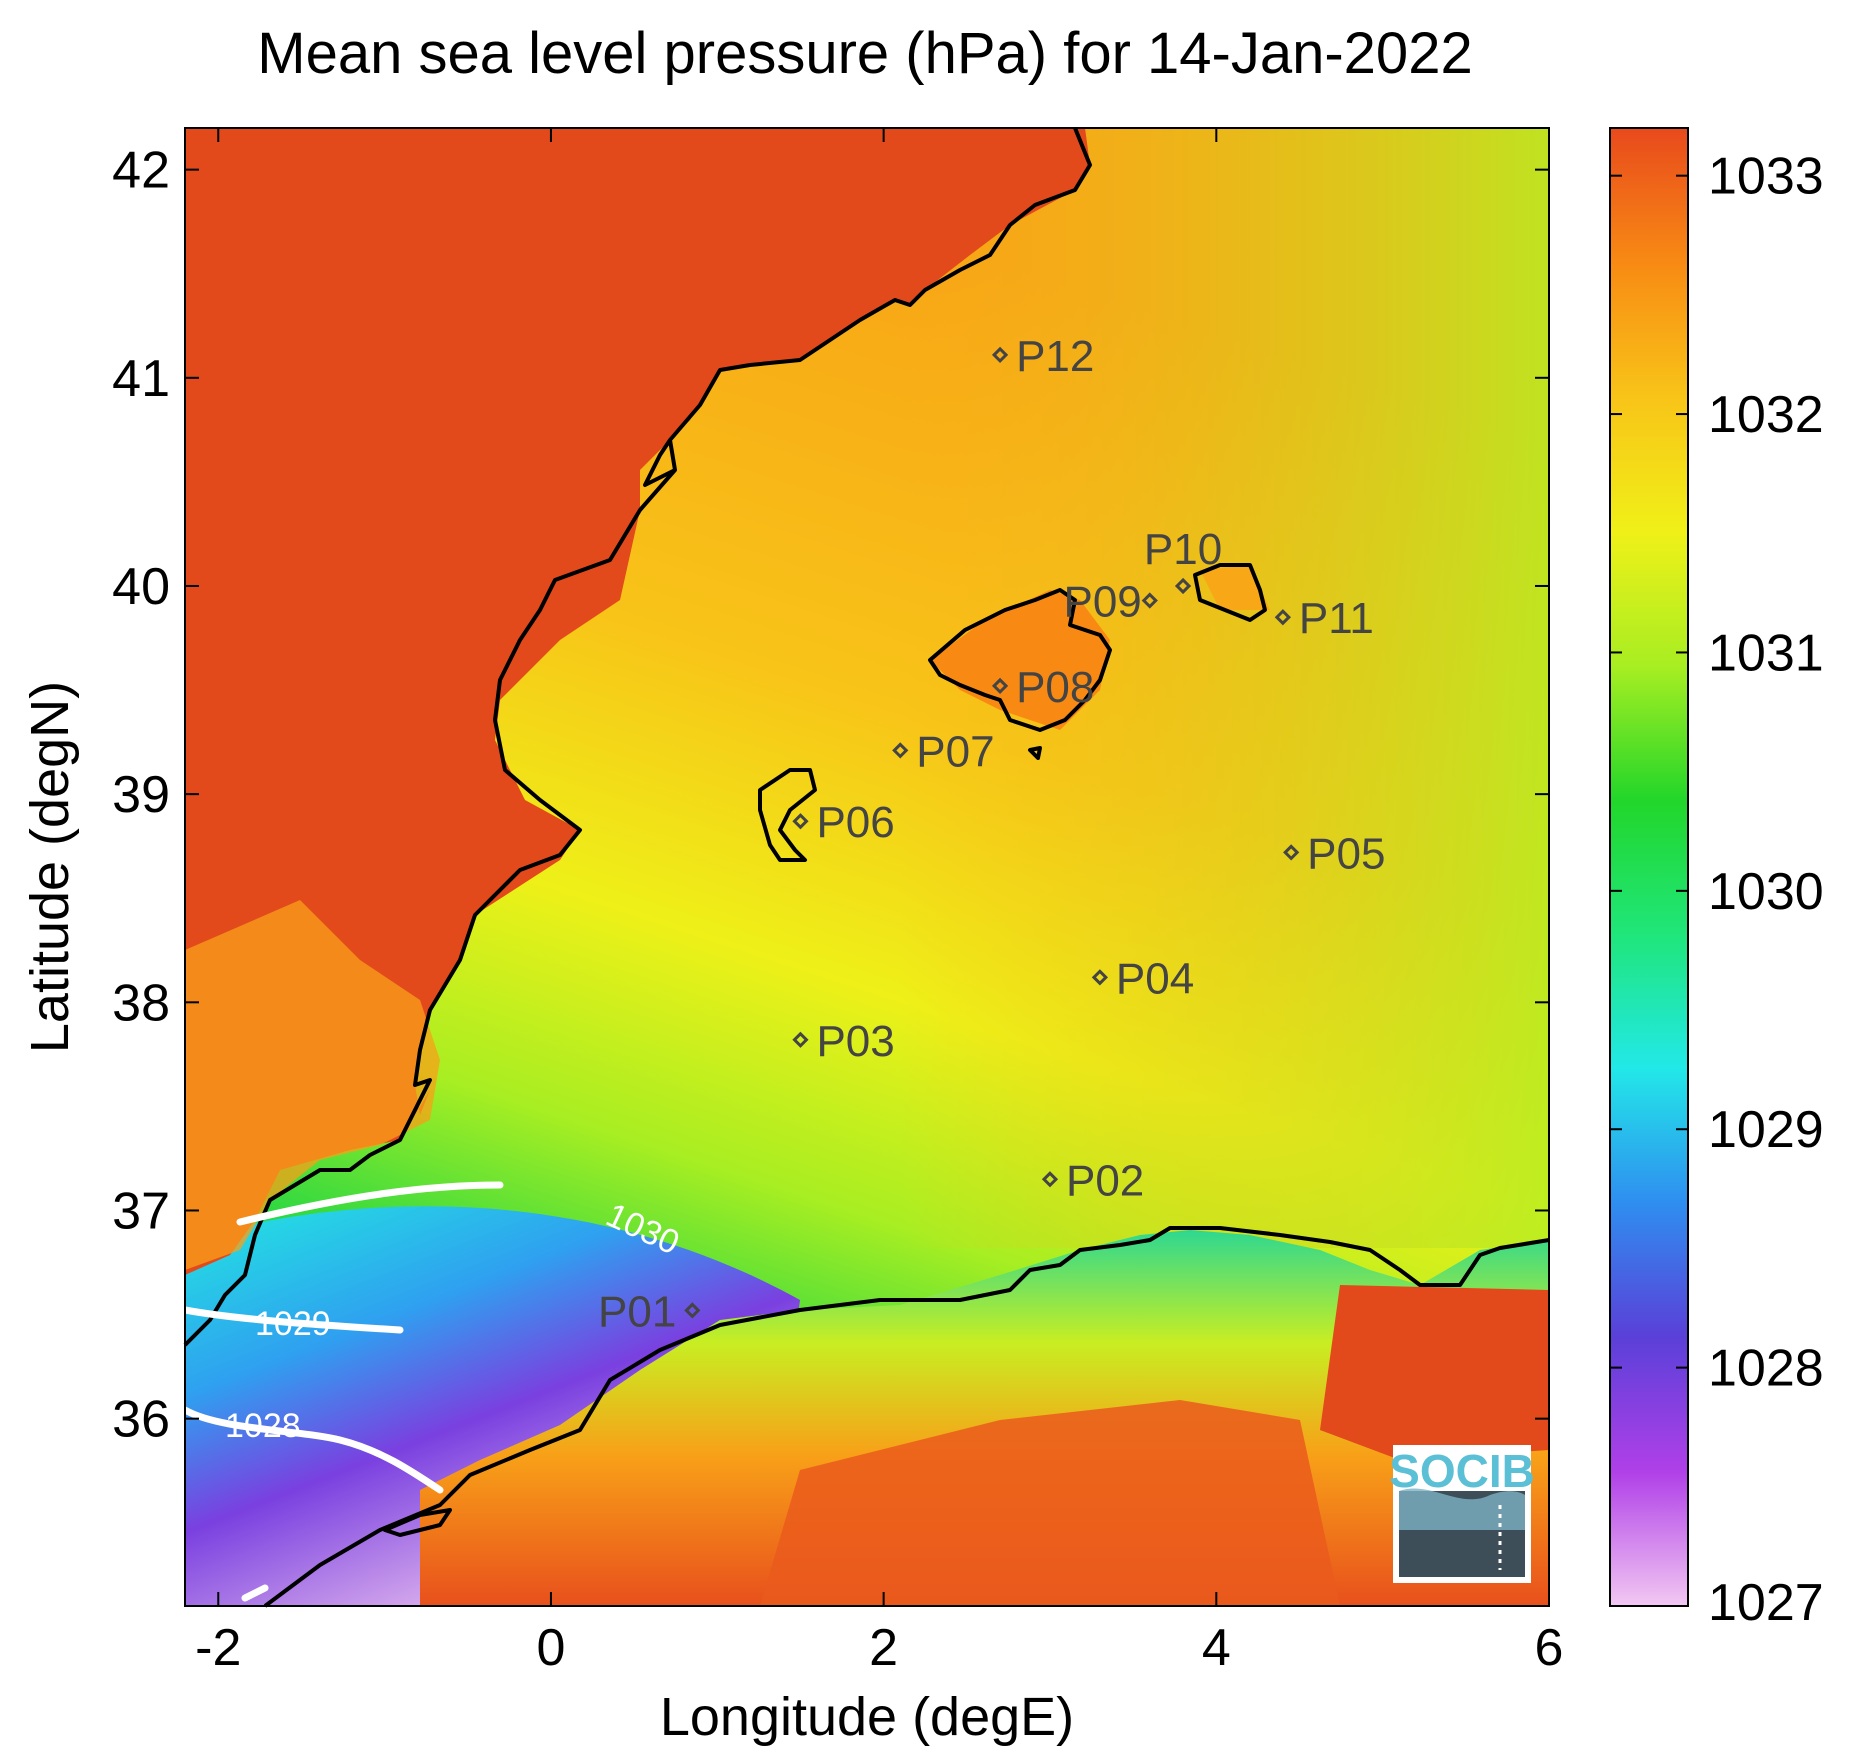 This screenshot has width=1854, height=1758. Describe the element at coordinates (1230, 592) in the screenshot. I see `menorca-coastline` at that location.